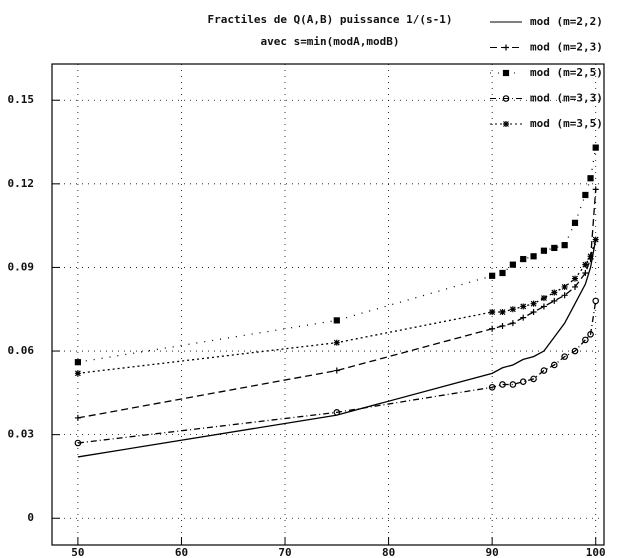 The height and width of the screenshot is (558, 639). I want to click on legend-label: mod (m=3,5), so click(566, 123).